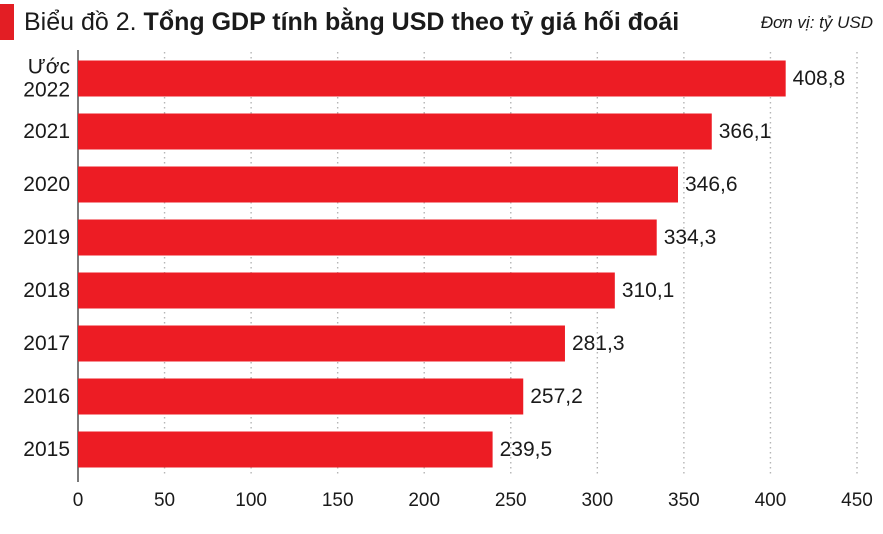 This screenshot has width=883, height=534. What do you see at coordinates (338, 500) in the screenshot?
I see `x-tick-label-150: 150` at bounding box center [338, 500].